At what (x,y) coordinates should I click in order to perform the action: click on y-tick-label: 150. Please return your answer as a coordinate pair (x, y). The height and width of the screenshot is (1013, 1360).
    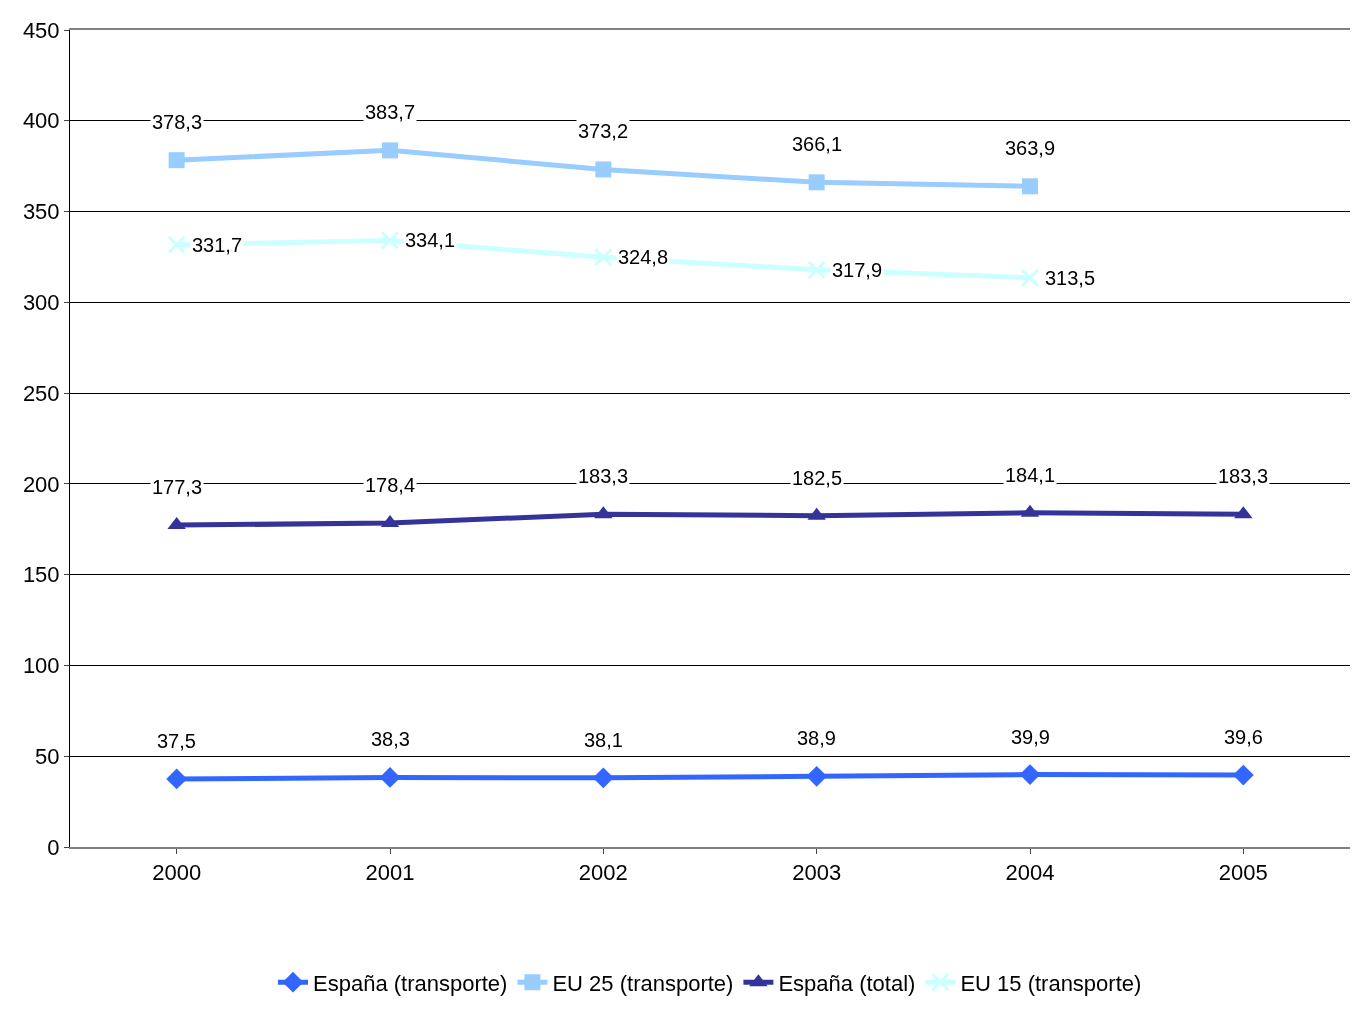
    Looking at the image, I should click on (41, 575).